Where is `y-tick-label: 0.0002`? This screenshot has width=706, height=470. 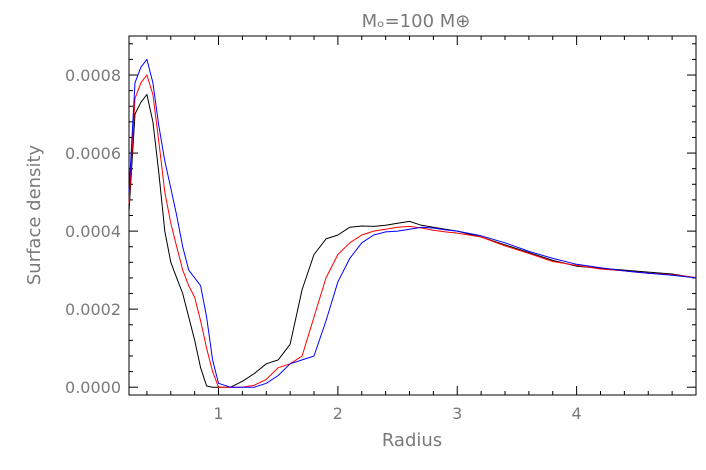 y-tick-label: 0.0002 is located at coordinates (93, 309).